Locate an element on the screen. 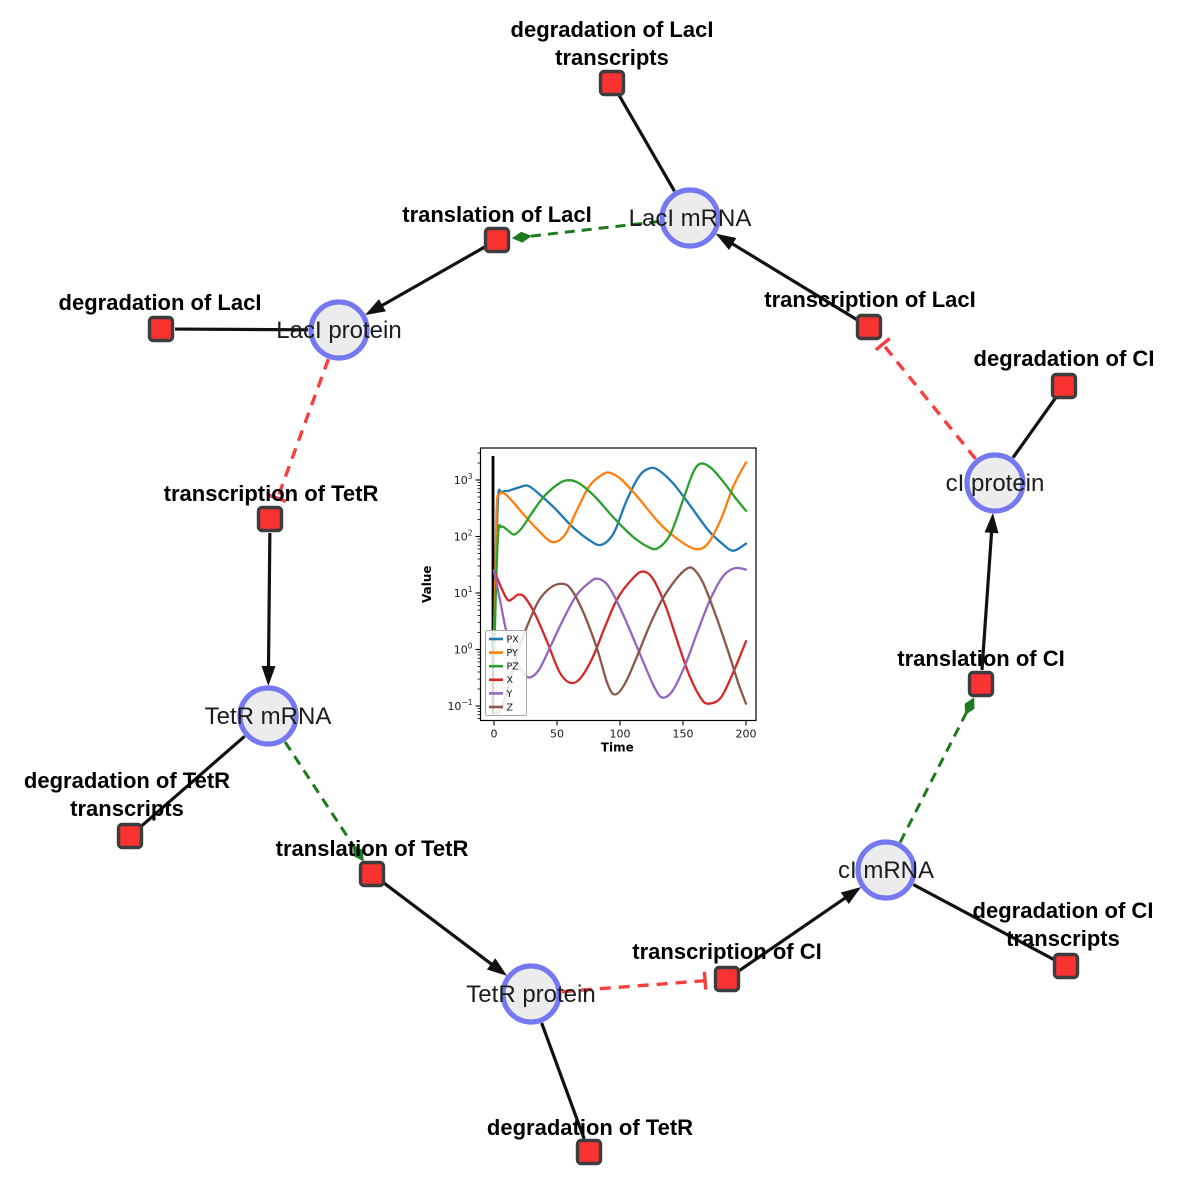 Image resolution: width=1189 pixels, height=1200 pixels. reaction-node-translation-of-tetr is located at coordinates (372, 874).